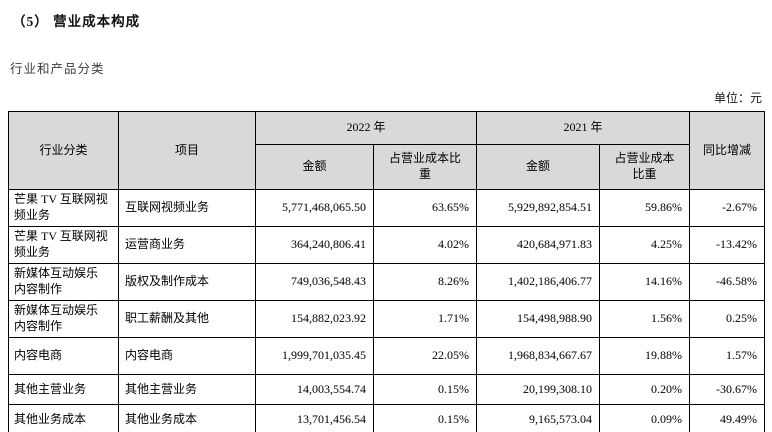 The height and width of the screenshot is (432, 772). What do you see at coordinates (538, 208) in the screenshot?
I see `cell-amount-2021: 5,929,892,854.51` at bounding box center [538, 208].